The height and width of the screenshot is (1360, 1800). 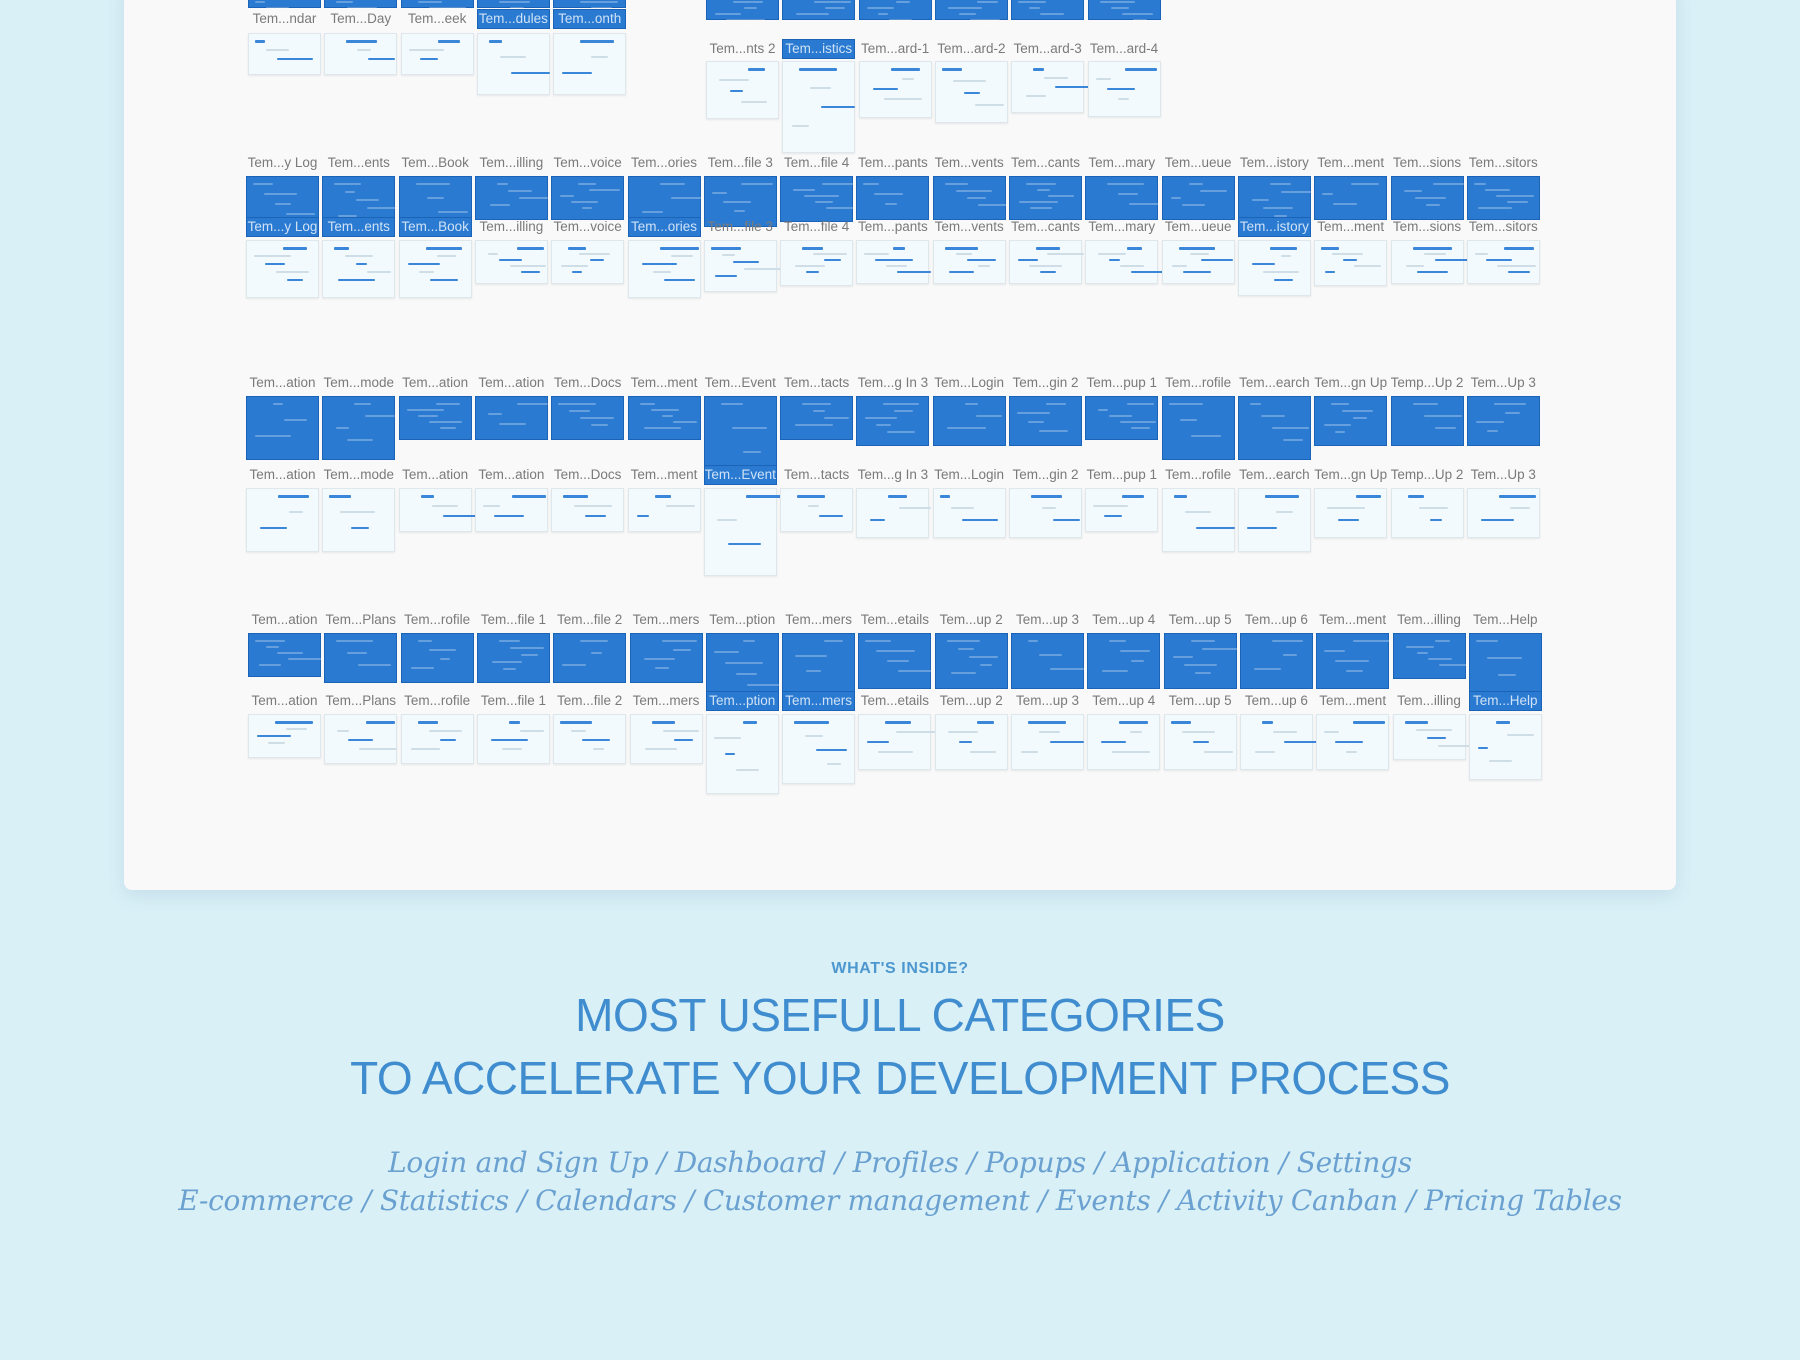 What do you see at coordinates (590, 619) in the screenshot?
I see `artboard-label: Tem...file 2` at bounding box center [590, 619].